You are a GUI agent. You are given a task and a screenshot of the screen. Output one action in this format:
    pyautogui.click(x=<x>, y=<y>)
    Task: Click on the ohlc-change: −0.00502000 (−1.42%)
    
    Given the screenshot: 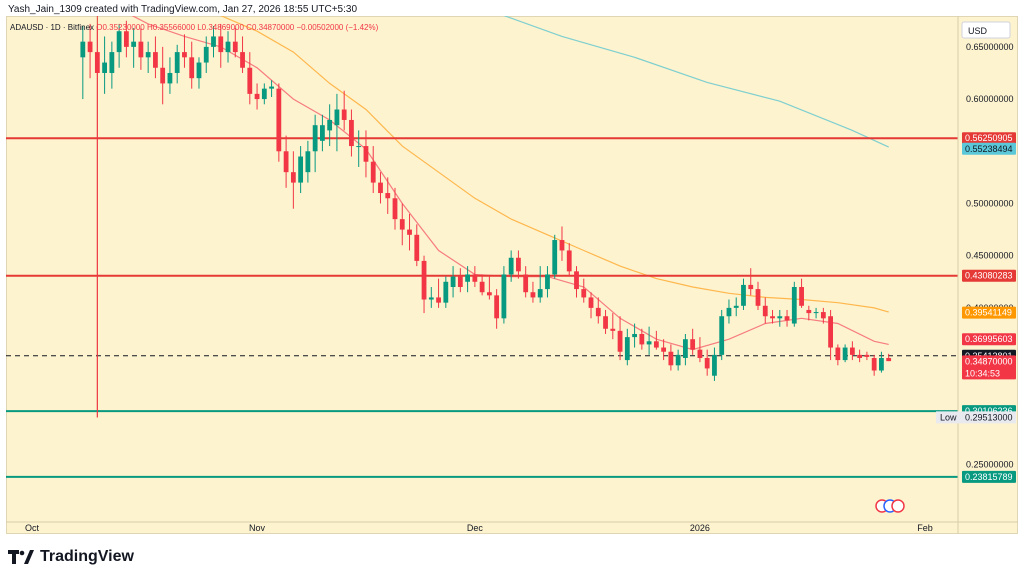 What is the action you would take?
    pyautogui.click(x=337, y=27)
    